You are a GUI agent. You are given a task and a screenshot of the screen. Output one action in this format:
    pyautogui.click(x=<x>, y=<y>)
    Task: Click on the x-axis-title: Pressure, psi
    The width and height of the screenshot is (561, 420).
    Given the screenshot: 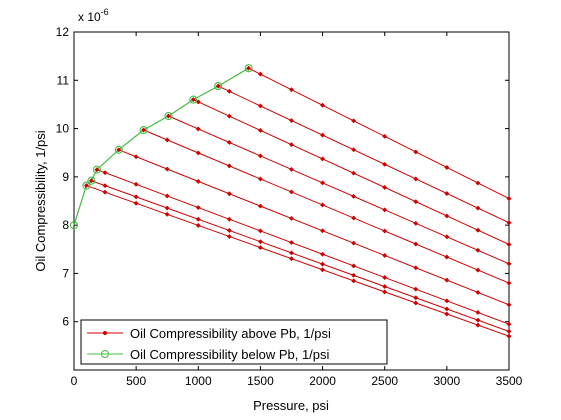 What is the action you would take?
    pyautogui.click(x=291, y=405)
    